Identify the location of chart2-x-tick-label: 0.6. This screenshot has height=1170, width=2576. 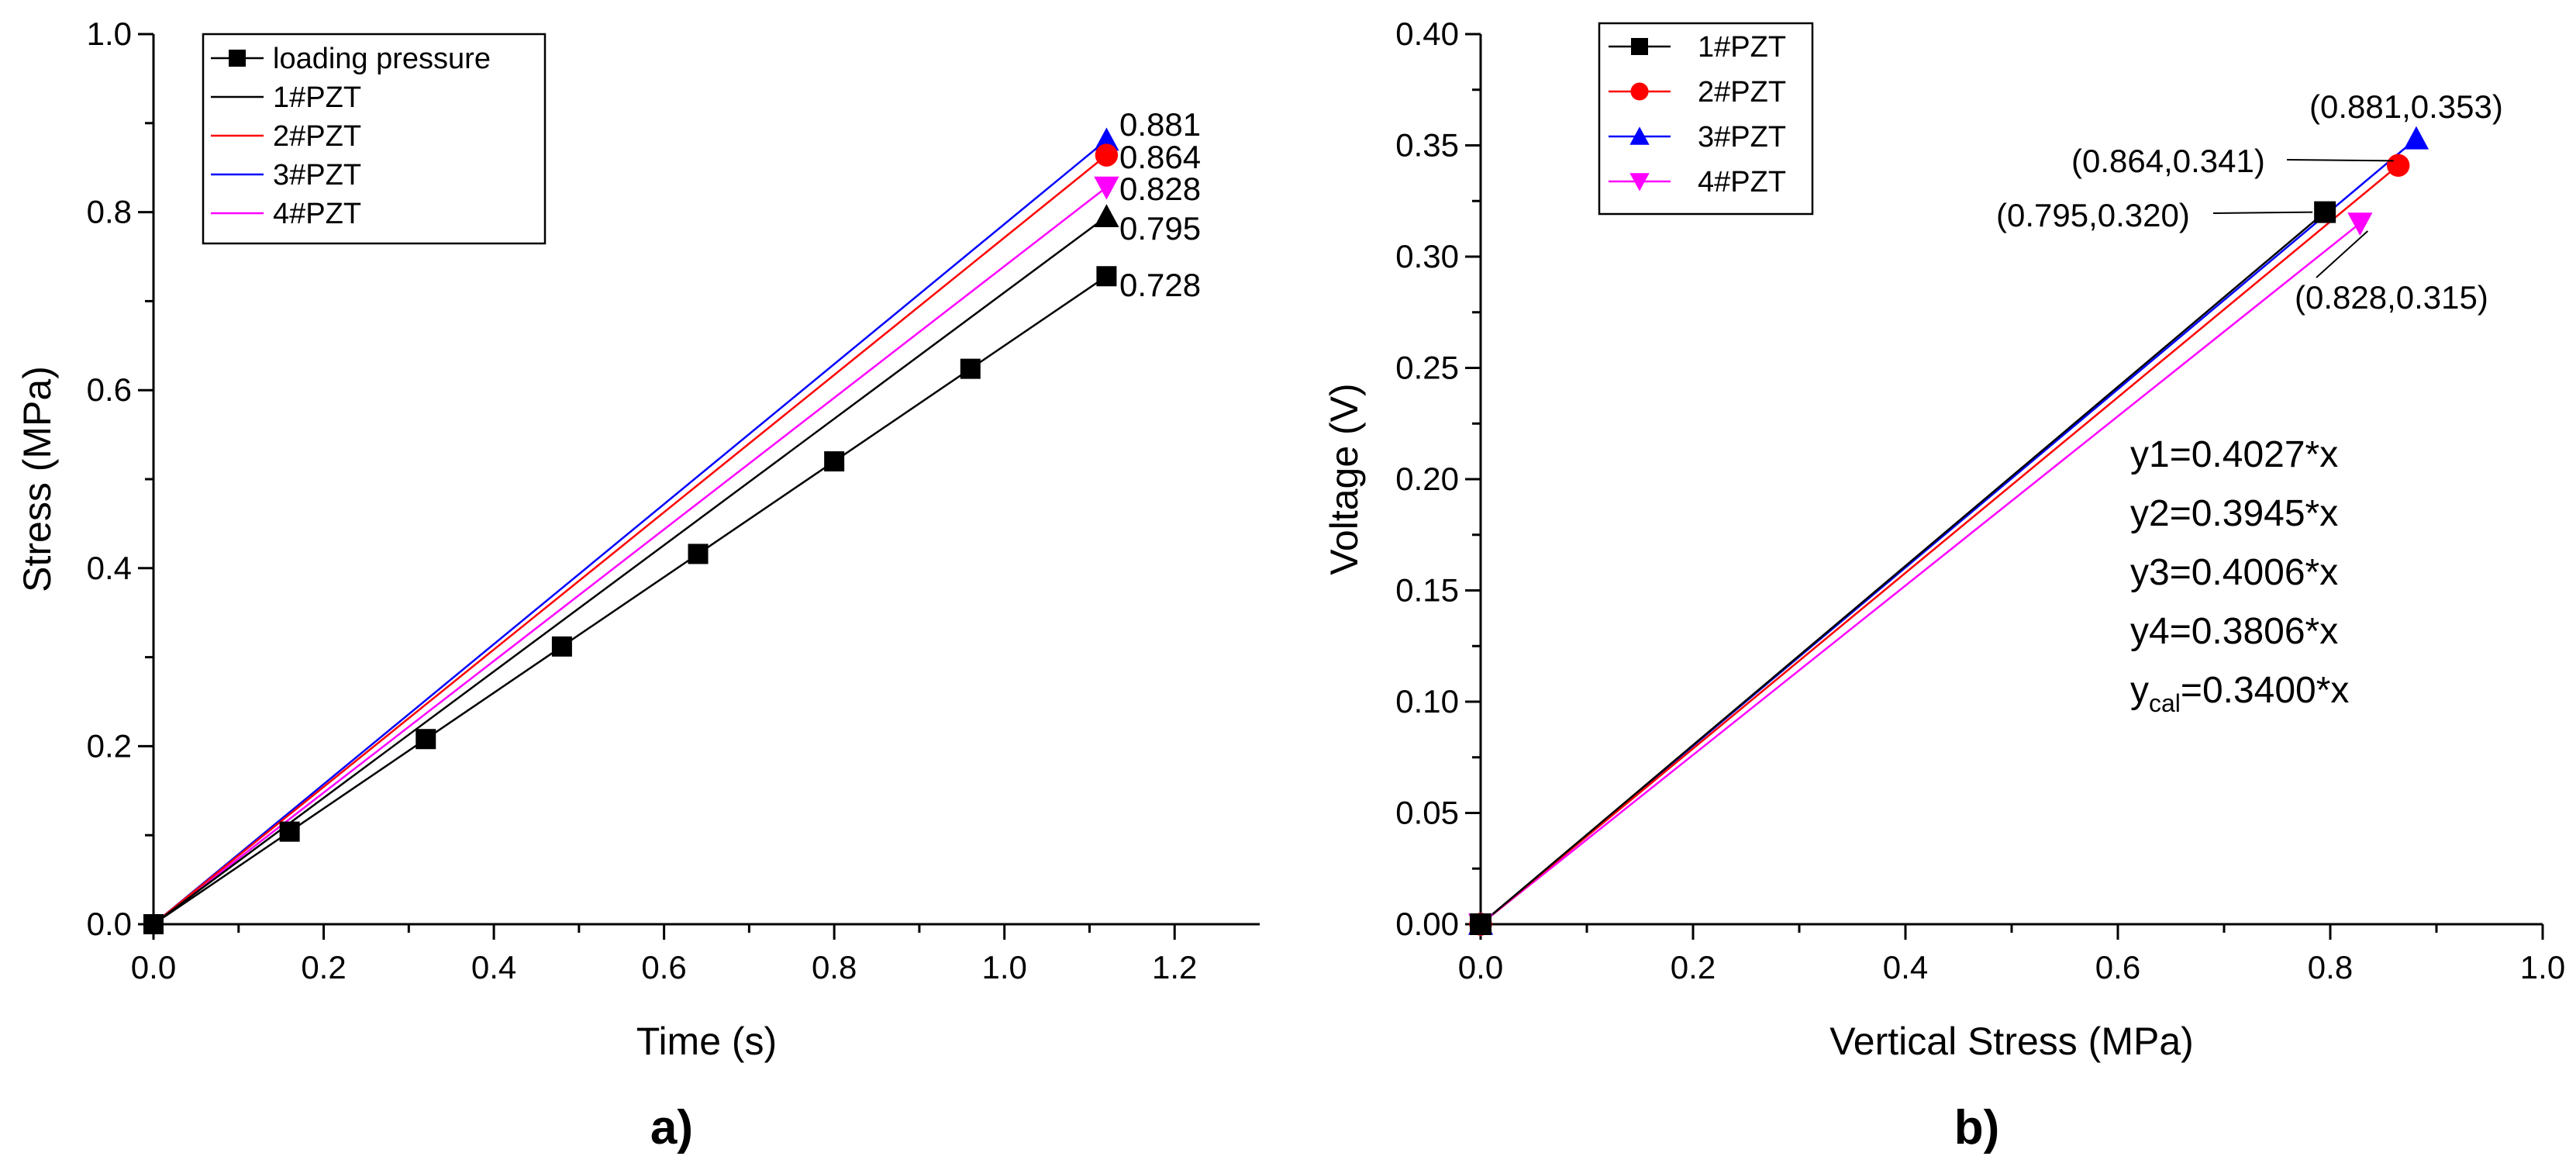
(2117, 967).